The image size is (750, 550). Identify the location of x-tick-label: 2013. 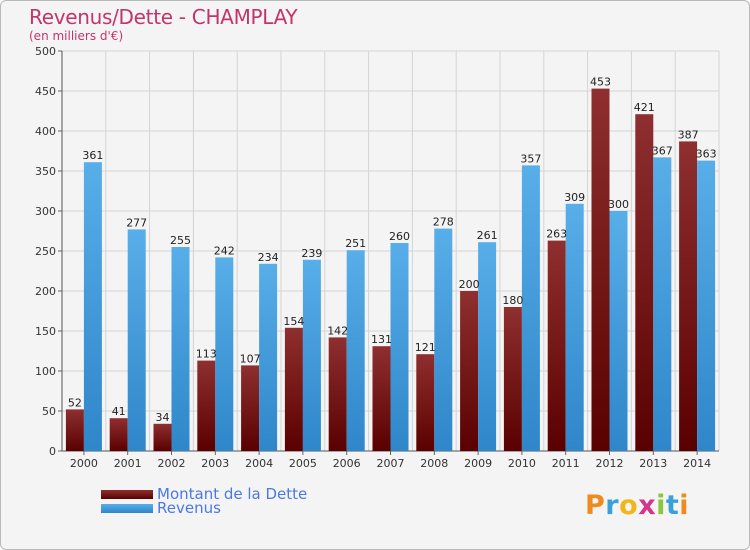
(653, 463).